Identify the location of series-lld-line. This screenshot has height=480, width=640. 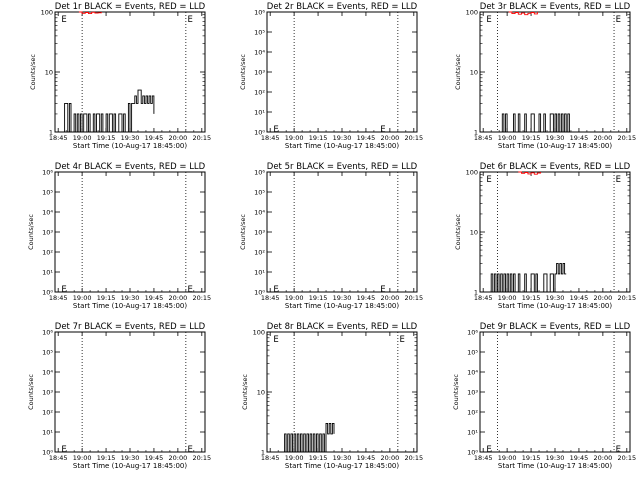
(523, 13).